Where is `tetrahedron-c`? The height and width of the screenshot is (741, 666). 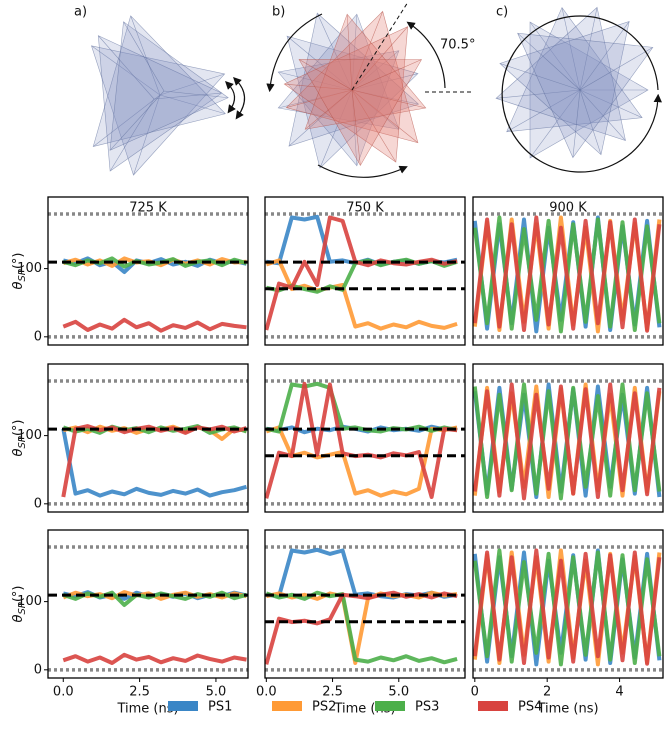 tetrahedron-c is located at coordinates (580, 96).